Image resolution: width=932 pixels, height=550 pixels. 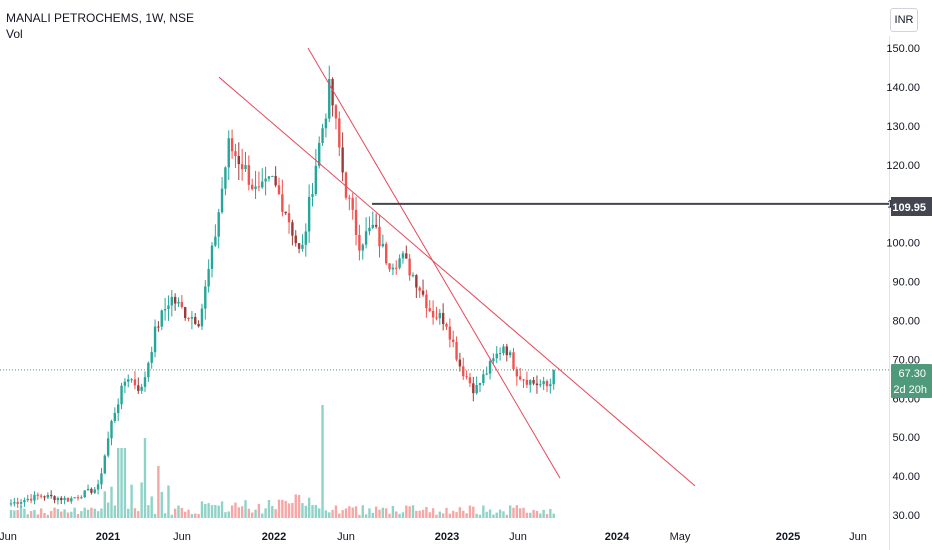 I want to click on volume-indicator-label: Vol, so click(x=14, y=34).